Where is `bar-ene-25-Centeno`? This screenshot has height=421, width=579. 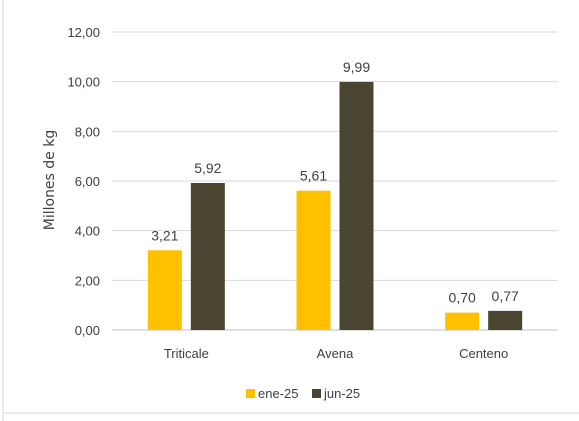
bar-ene-25-Centeno is located at coordinates (462, 321).